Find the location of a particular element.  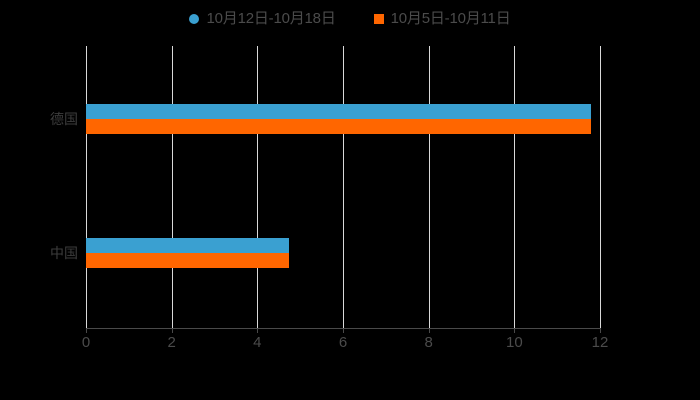

y-axis-category-label-1: 中国 is located at coordinates (64, 253).